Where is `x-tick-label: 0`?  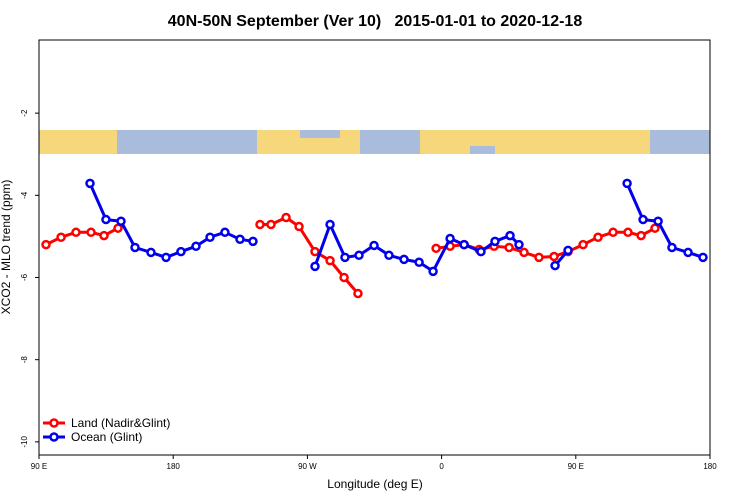 x-tick-label: 0 is located at coordinates (441, 466).